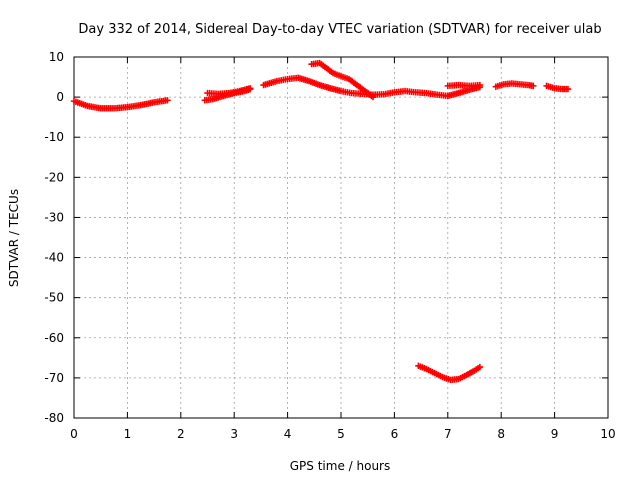 The image size is (640, 480). What do you see at coordinates (54, 418) in the screenshot?
I see `y-tick-label: -80` at bounding box center [54, 418].